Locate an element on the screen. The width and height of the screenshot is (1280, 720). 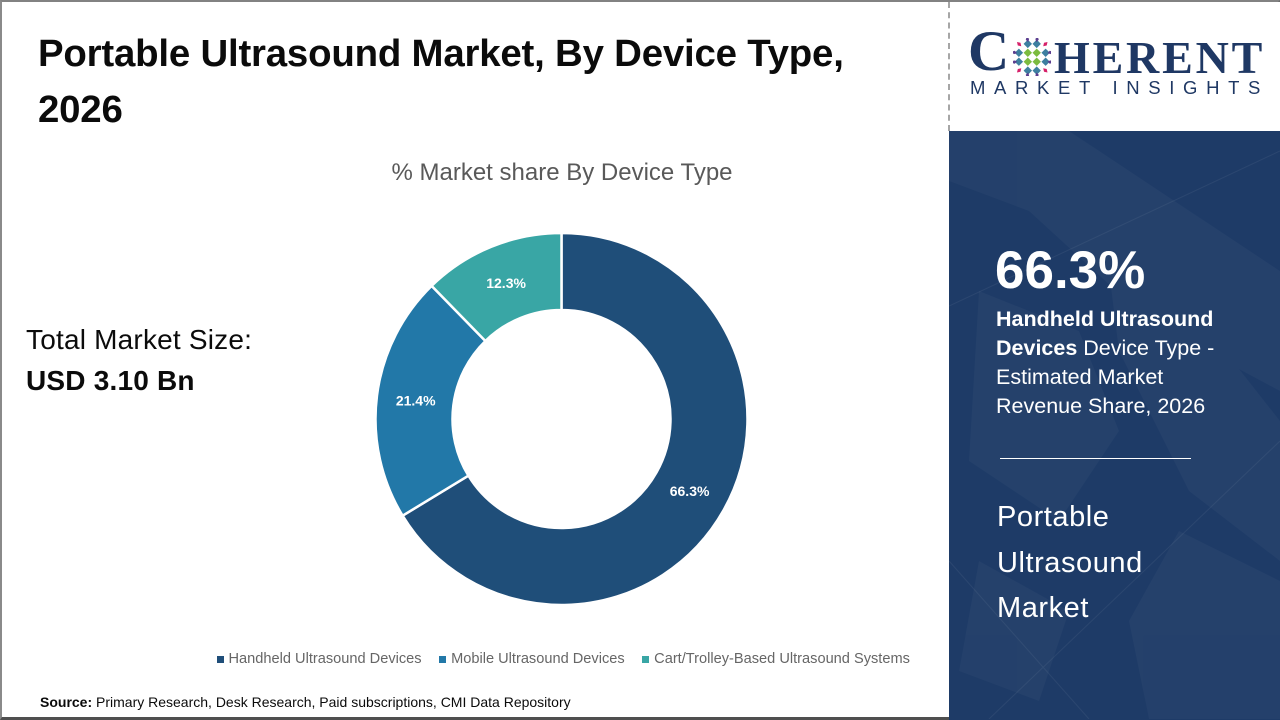
svg-text: 66.3% is located at coordinates (690, 491).